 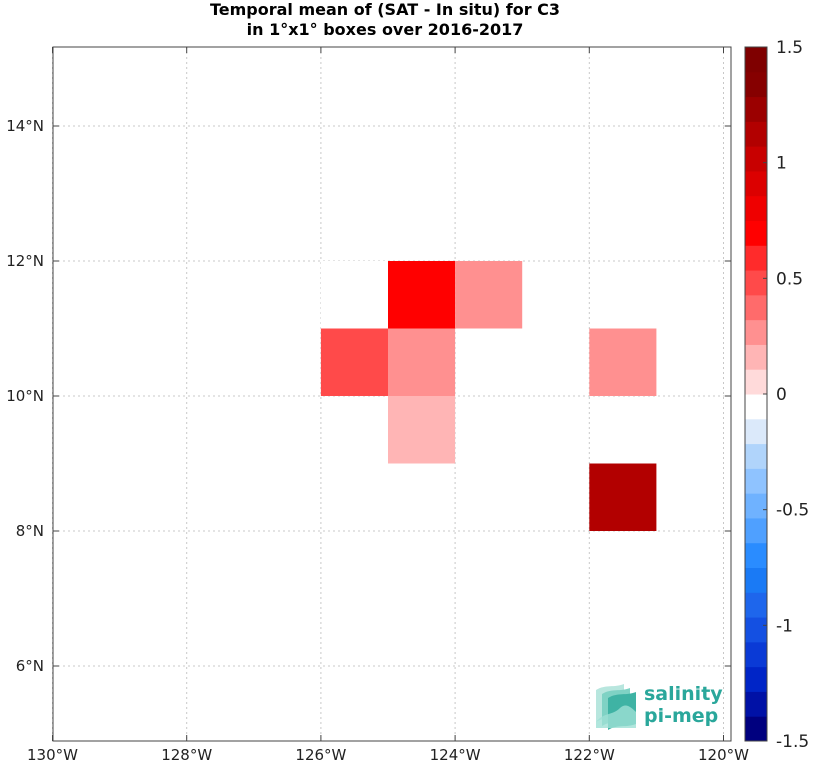 I want to click on y-tick-label-1: 8°N, so click(x=30, y=531).